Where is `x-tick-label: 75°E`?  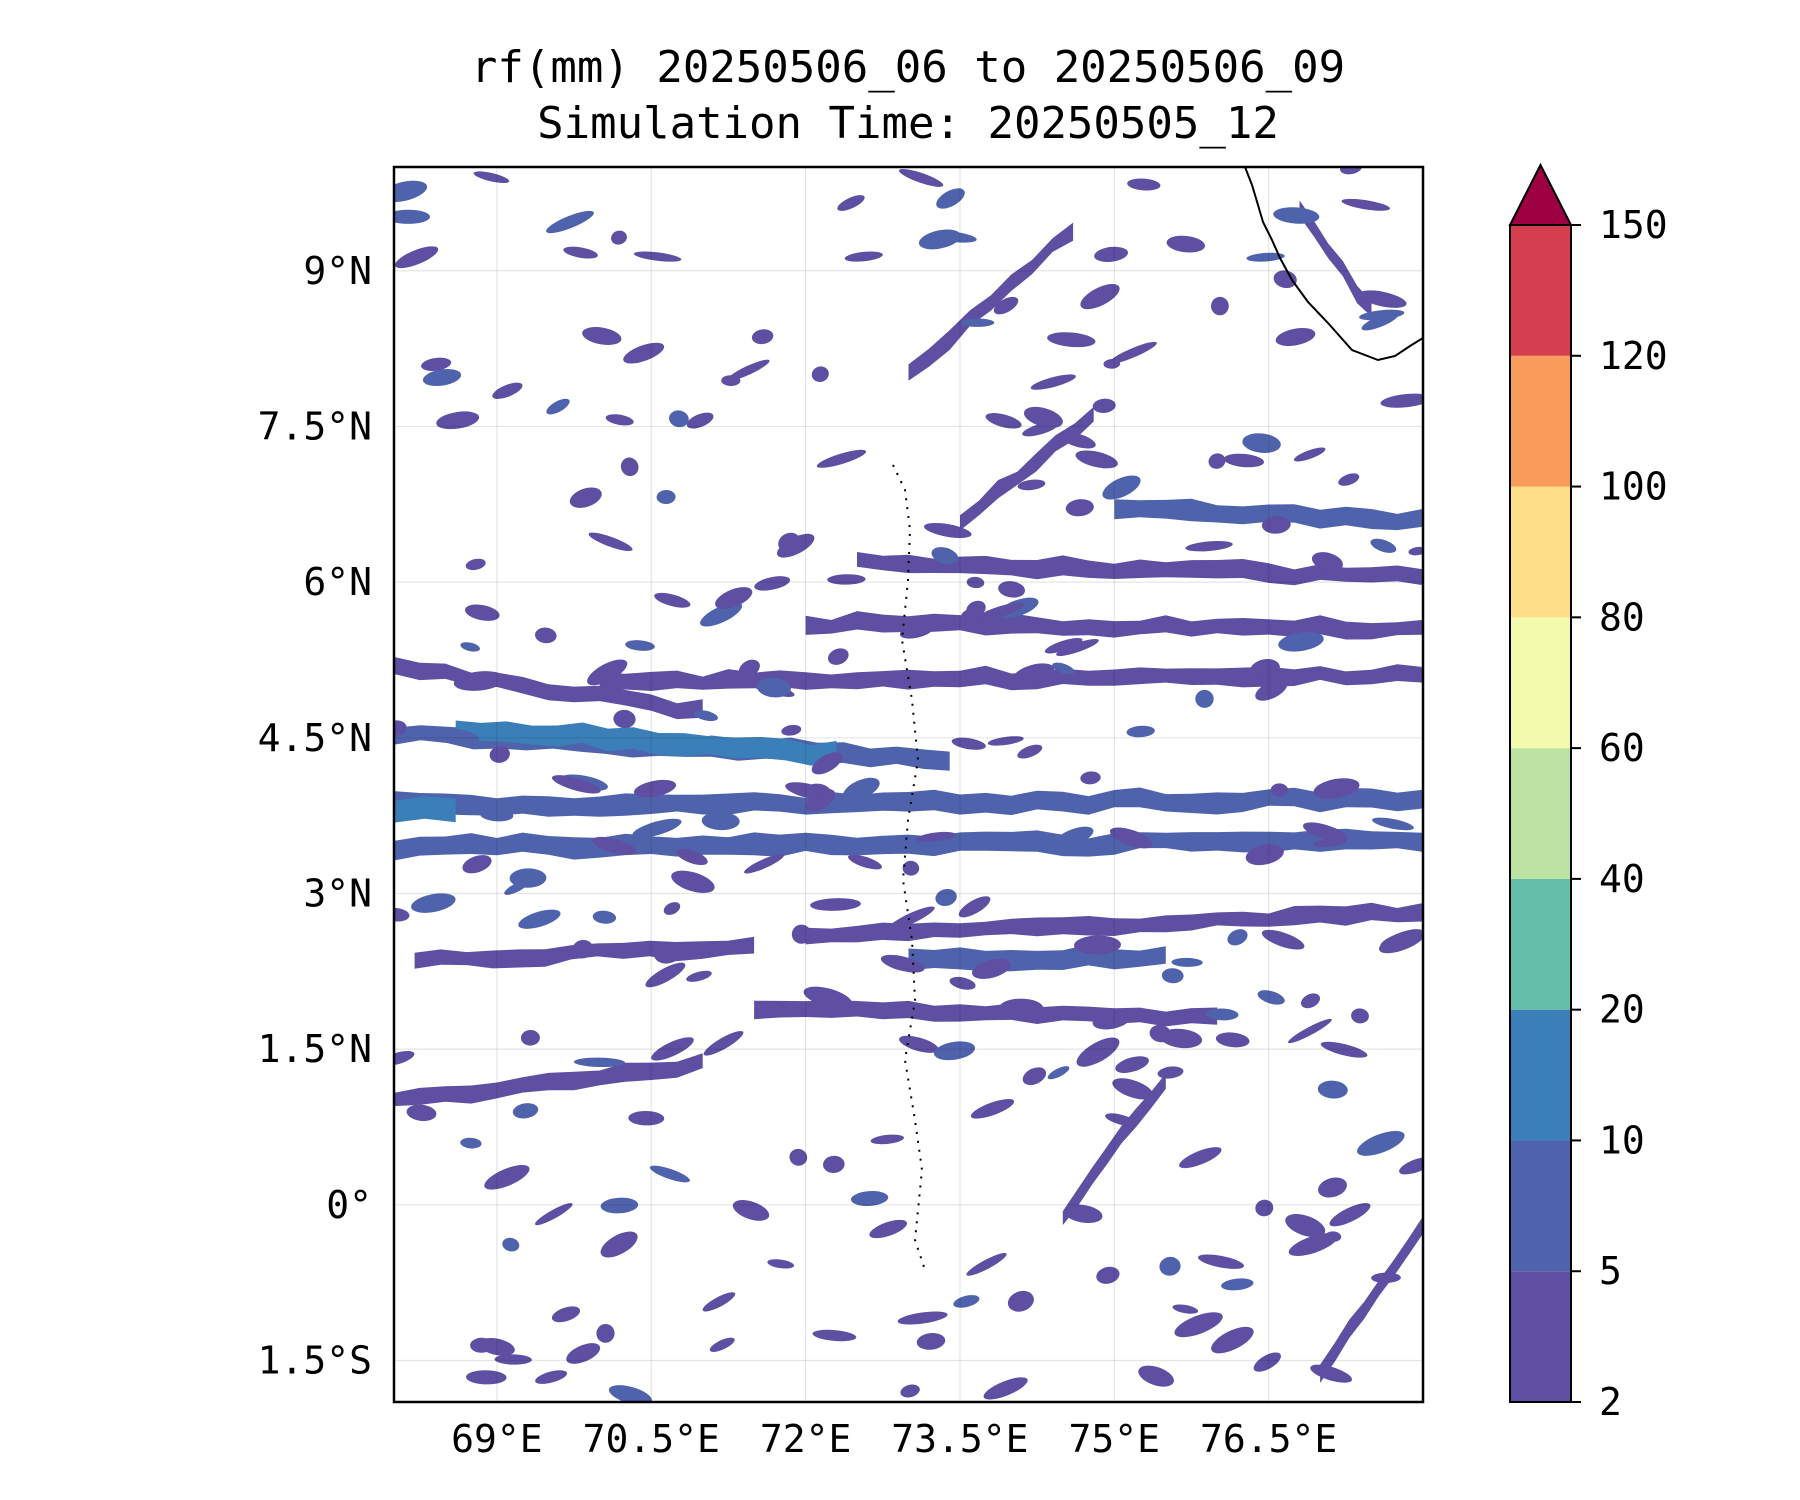
x-tick-label: 75°E is located at coordinates (1115, 1439).